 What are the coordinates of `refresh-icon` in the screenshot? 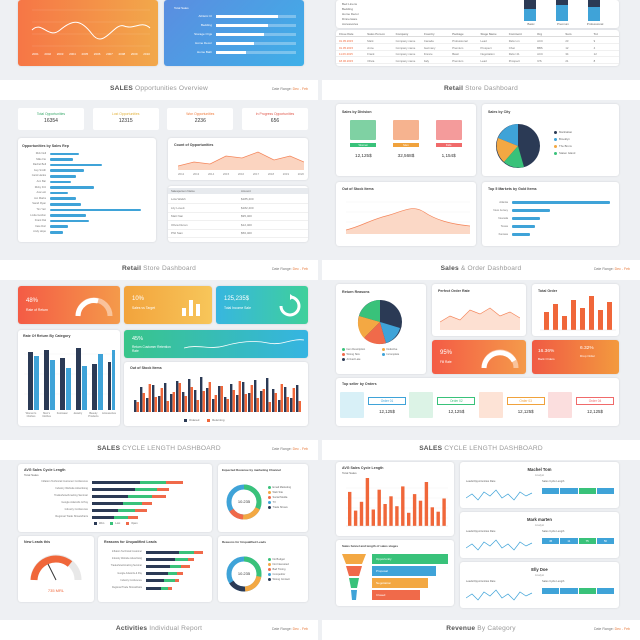 It's located at (290, 305).